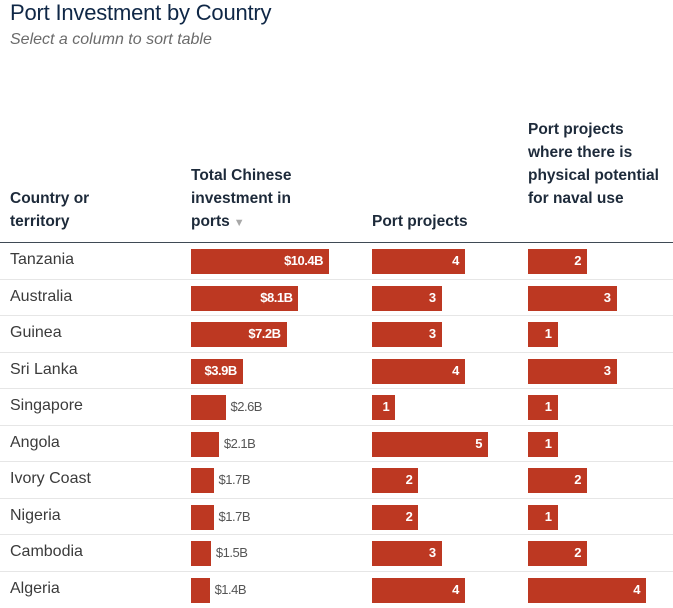 This screenshot has width=673, height=608. What do you see at coordinates (41, 297) in the screenshot?
I see `country-name: Australia` at bounding box center [41, 297].